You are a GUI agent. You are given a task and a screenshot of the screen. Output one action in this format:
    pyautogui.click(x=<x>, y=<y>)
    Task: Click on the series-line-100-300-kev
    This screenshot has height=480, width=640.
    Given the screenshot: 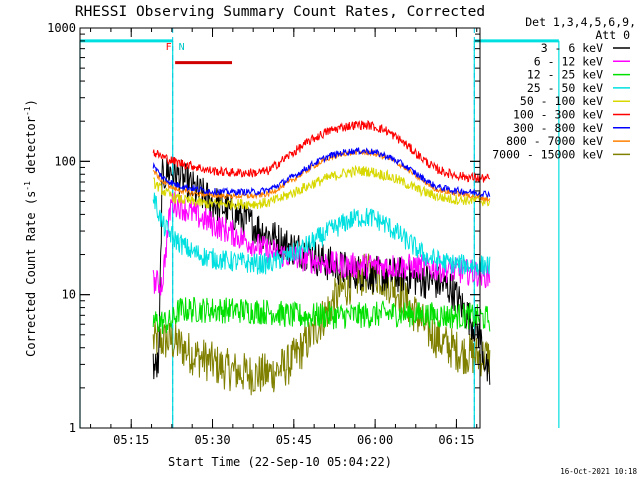 What is the action you would take?
    pyautogui.click(x=321, y=151)
    